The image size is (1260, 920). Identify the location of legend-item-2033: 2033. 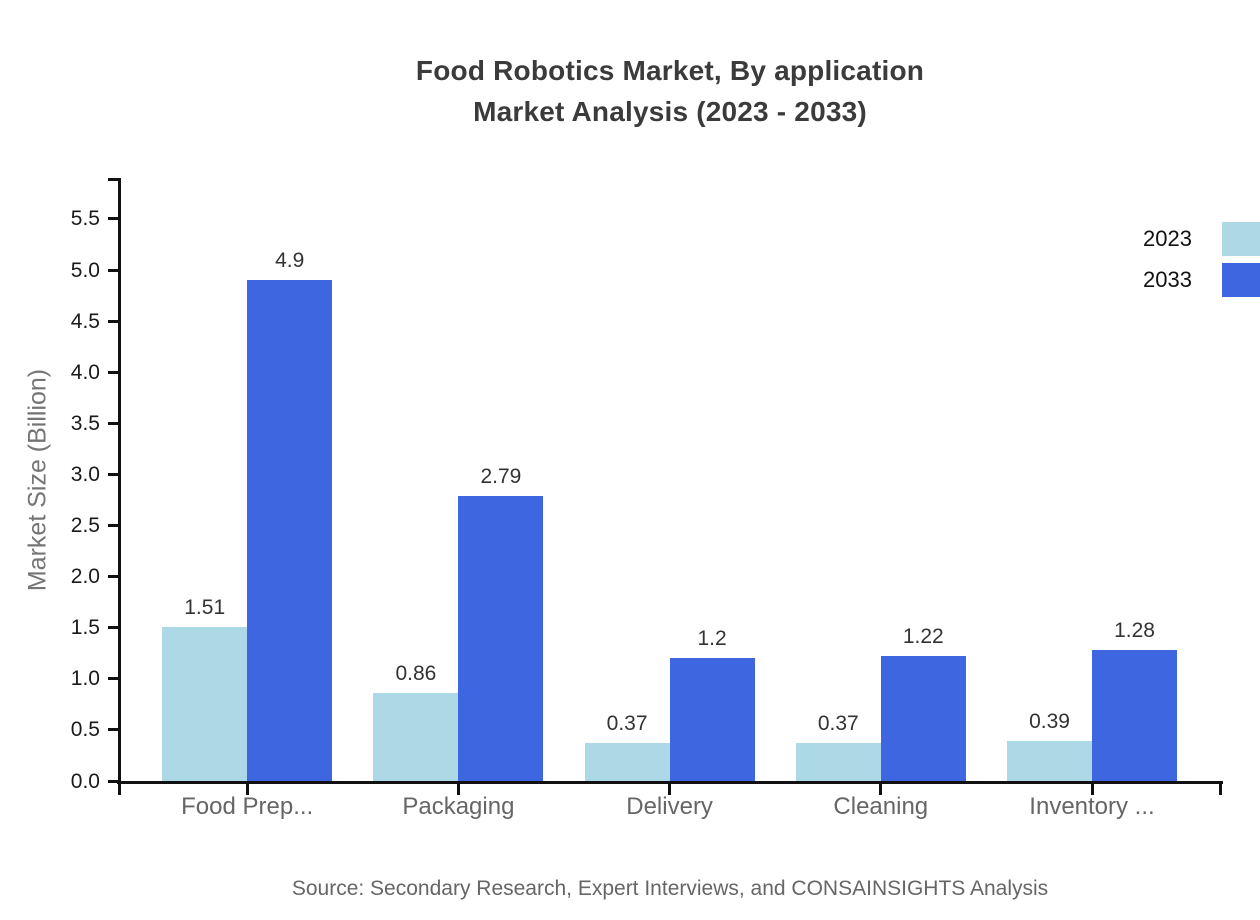
(1201, 279).